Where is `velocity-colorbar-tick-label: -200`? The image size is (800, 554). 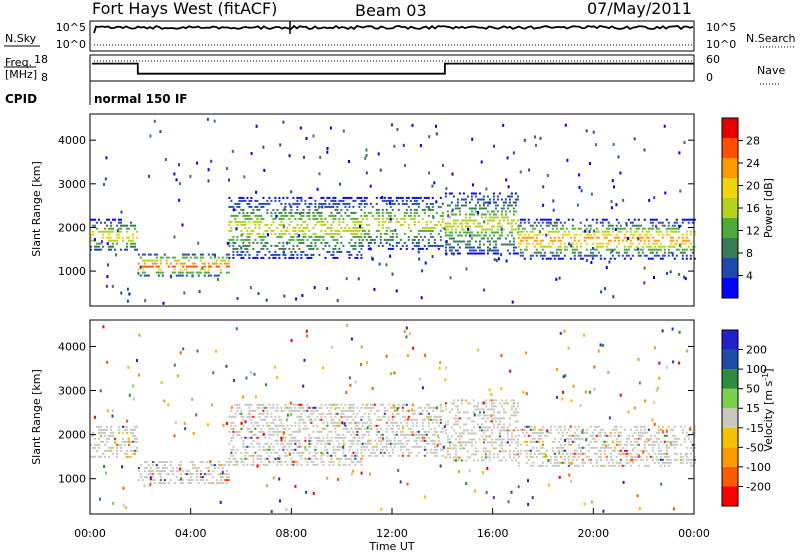 velocity-colorbar-tick-label: -200 is located at coordinates (758, 486).